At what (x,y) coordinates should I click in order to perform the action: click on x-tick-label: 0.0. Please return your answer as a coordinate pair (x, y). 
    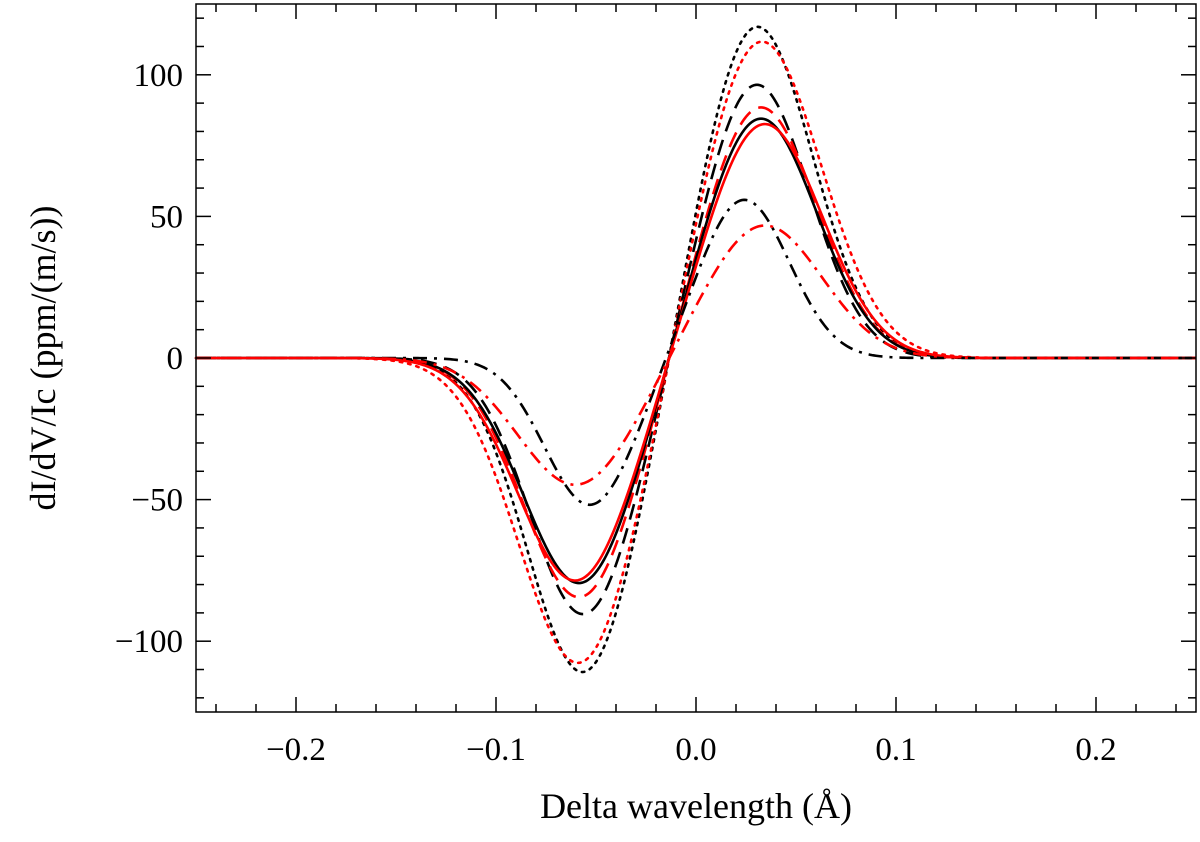
    Looking at the image, I should click on (695, 750).